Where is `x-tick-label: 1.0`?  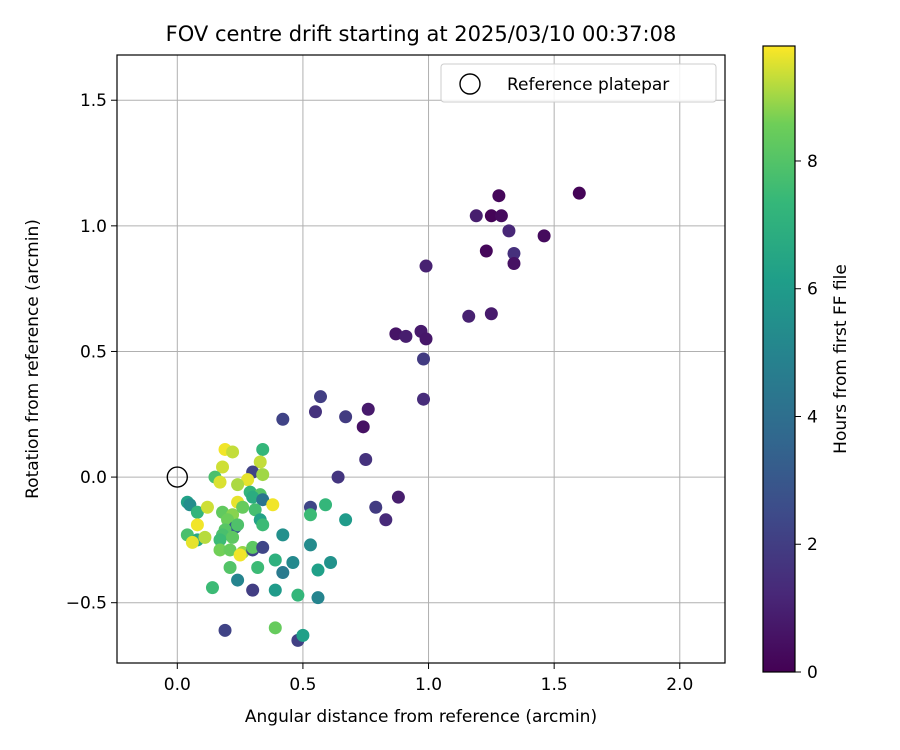
x-tick-label: 1.0 is located at coordinates (428, 685).